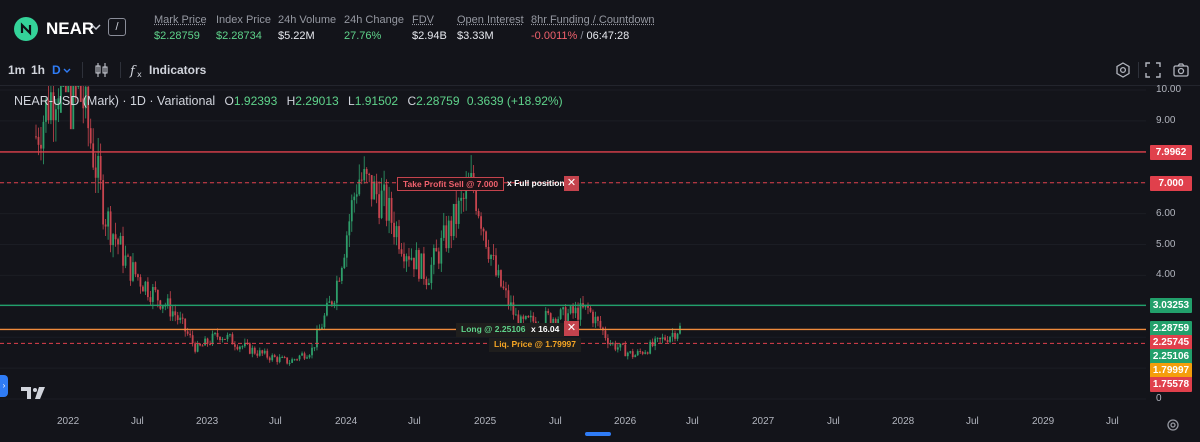  Describe the element at coordinates (291, 101) in the screenshot. I see `legend-high-key: H` at that location.